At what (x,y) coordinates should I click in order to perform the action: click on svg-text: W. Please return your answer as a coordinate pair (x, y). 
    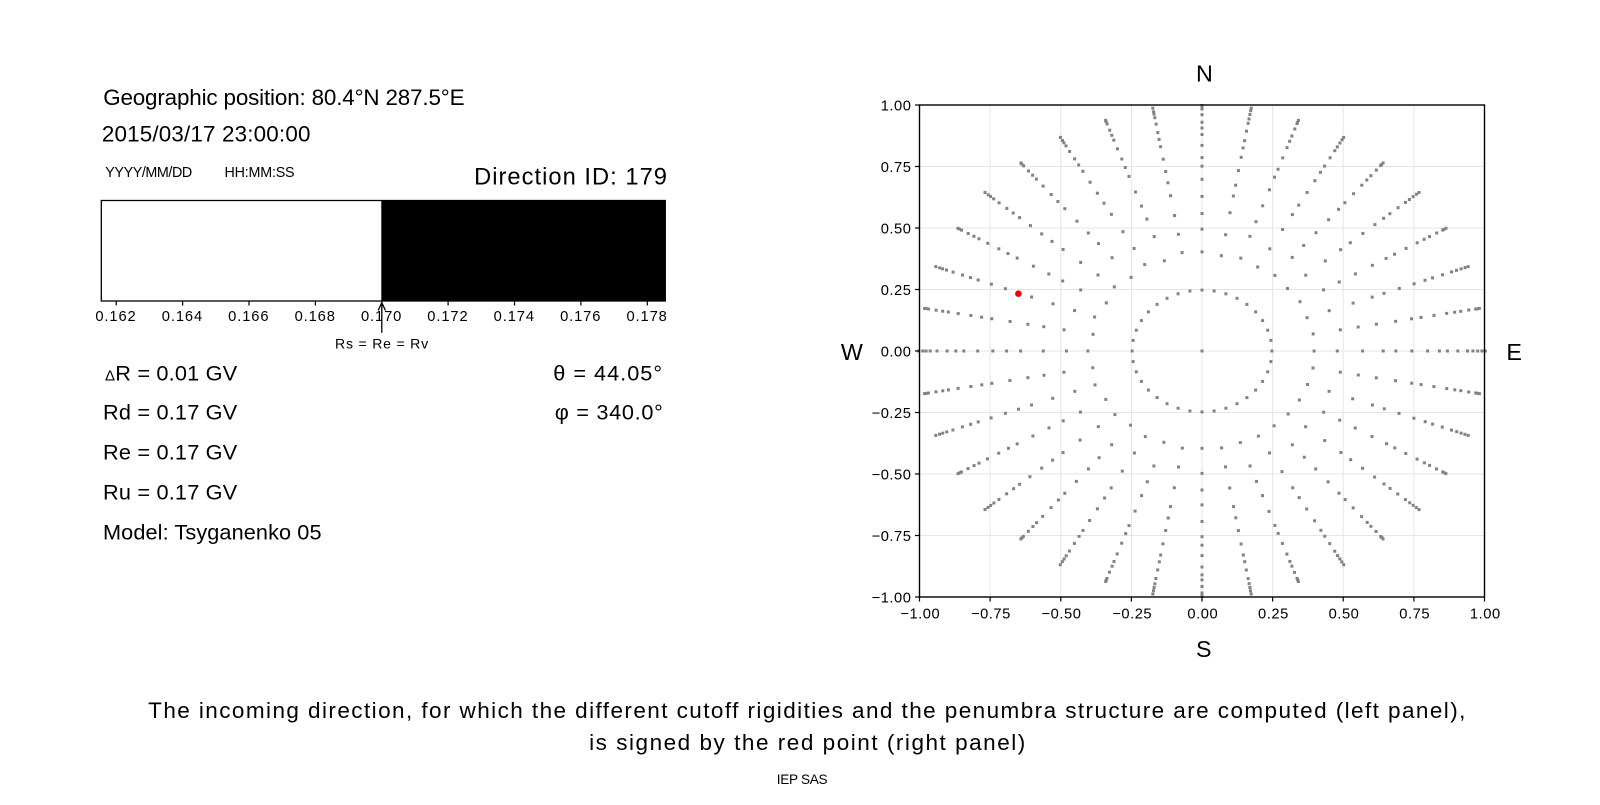
    Looking at the image, I should click on (852, 352).